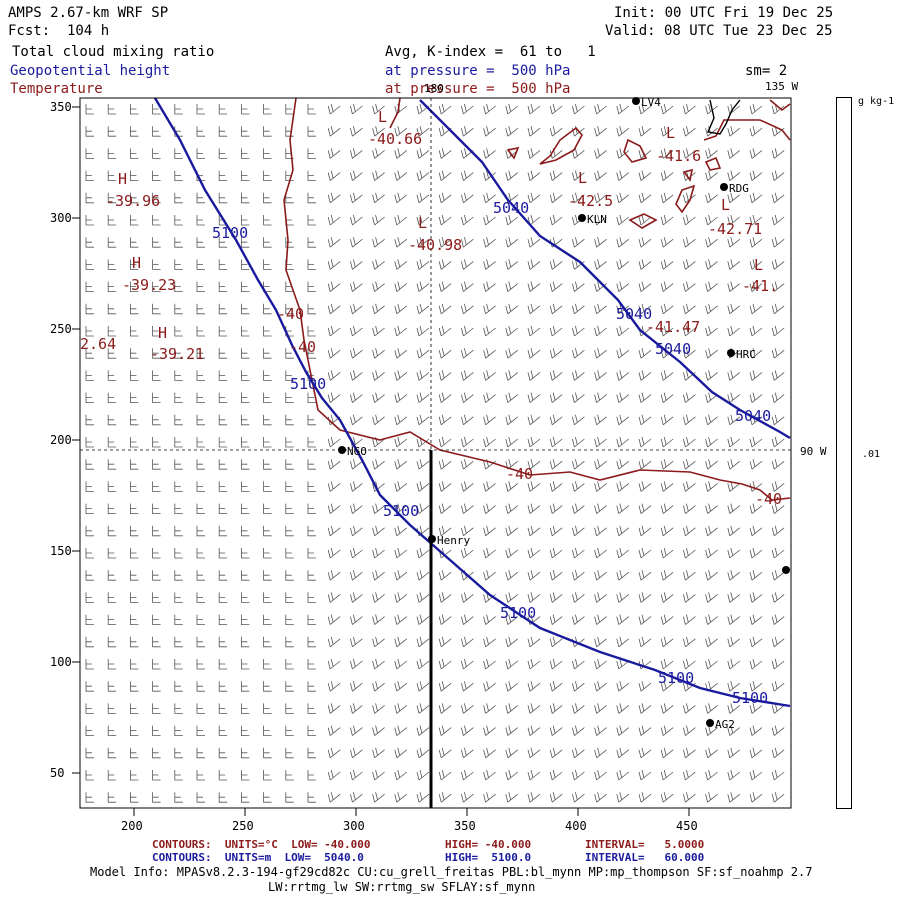 This screenshot has width=900, height=900. What do you see at coordinates (753, 416) in the screenshot?
I see `height-contour-label: 5040` at bounding box center [753, 416].